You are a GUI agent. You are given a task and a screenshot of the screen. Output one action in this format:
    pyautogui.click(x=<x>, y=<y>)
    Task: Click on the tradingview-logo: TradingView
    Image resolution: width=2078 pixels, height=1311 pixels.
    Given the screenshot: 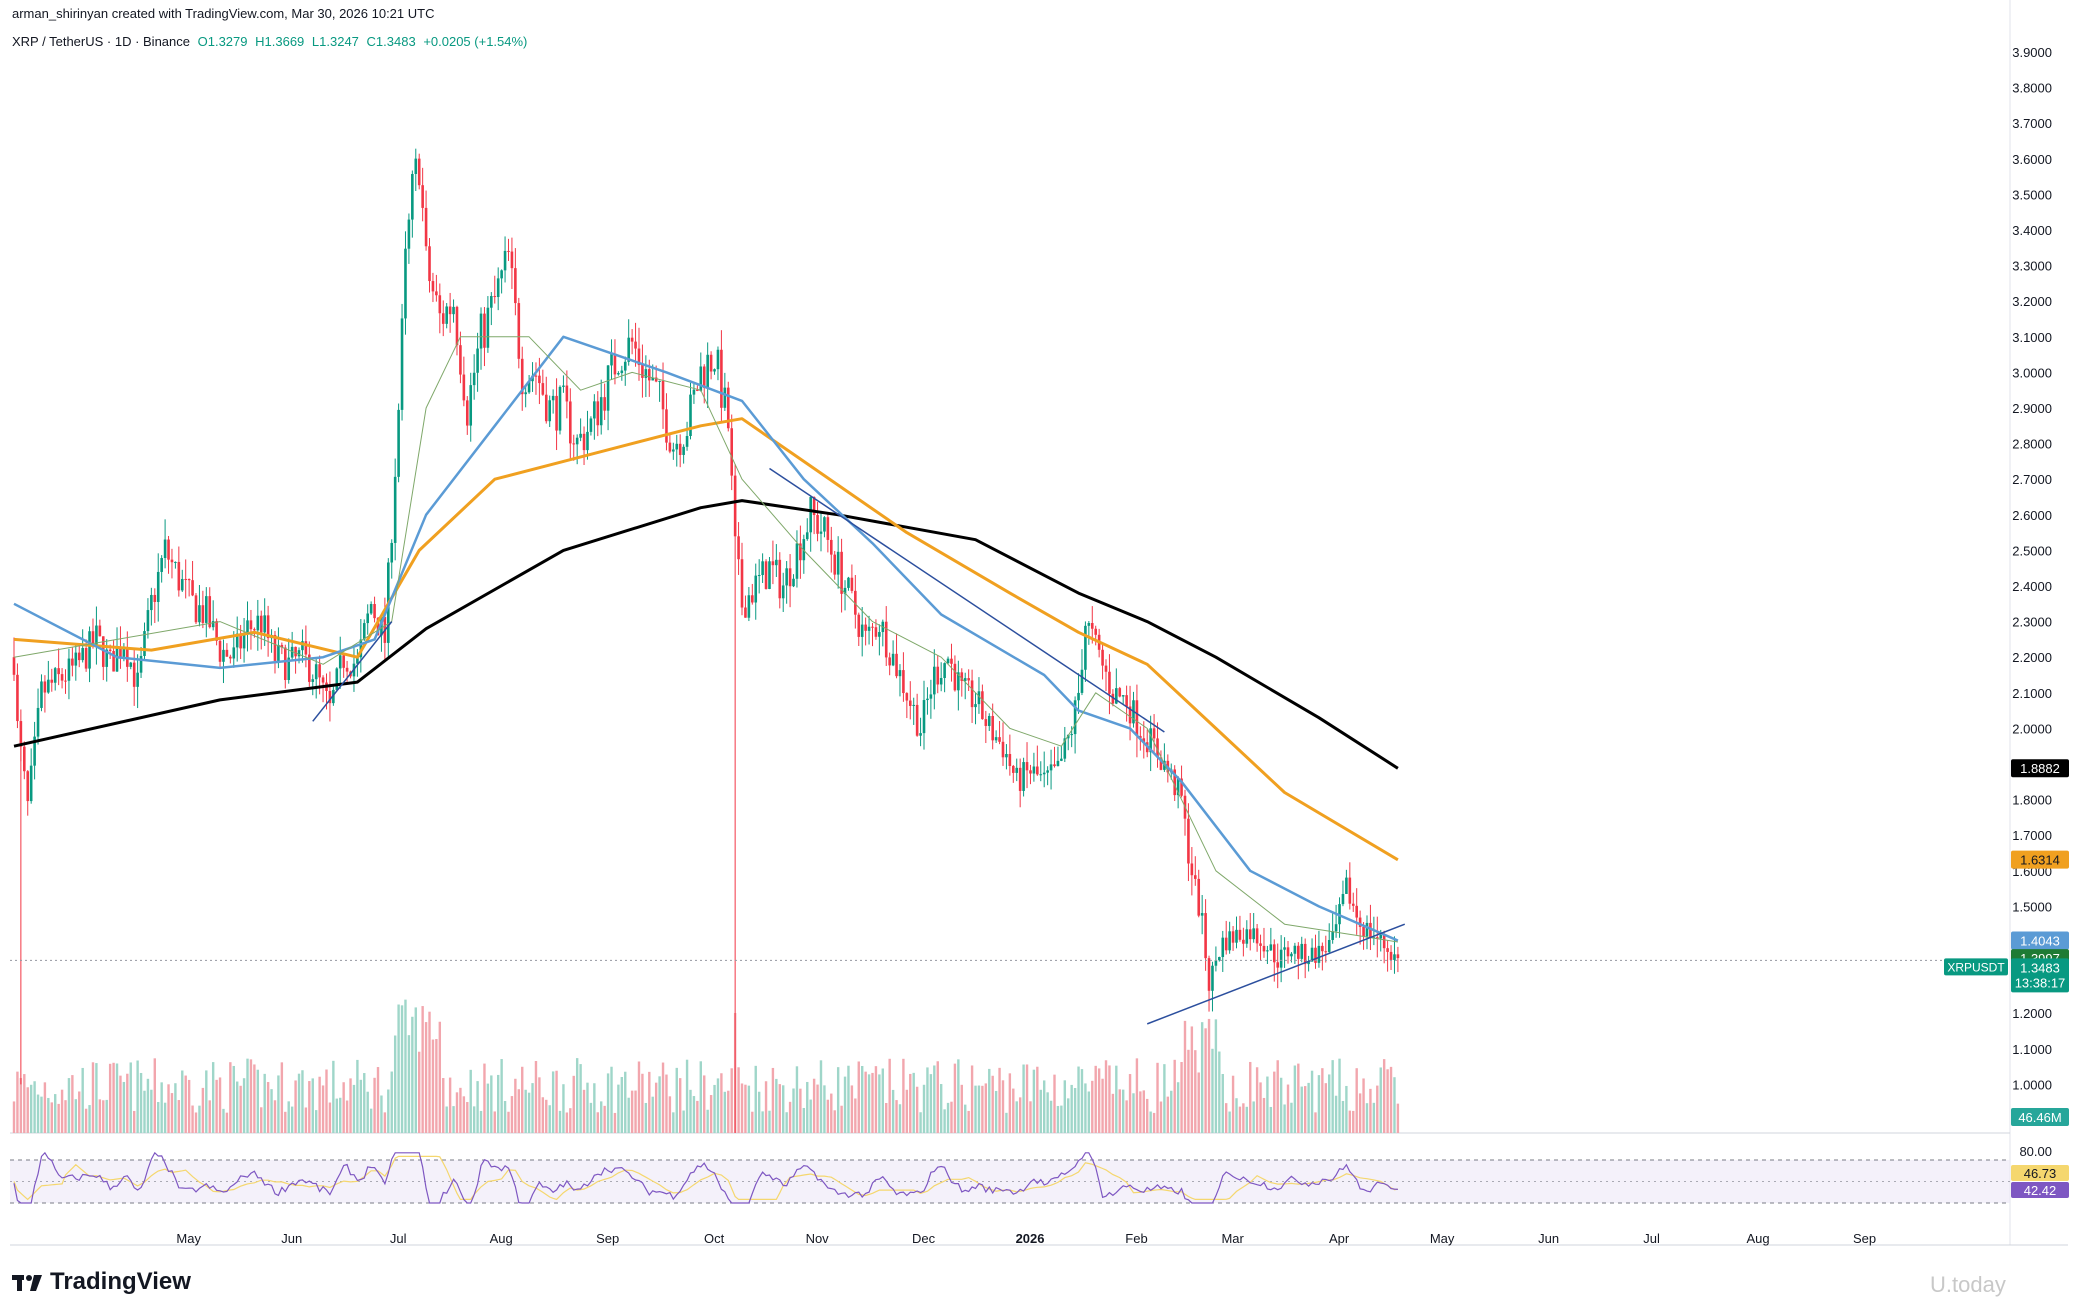 What is the action you would take?
    pyautogui.click(x=101, y=1282)
    